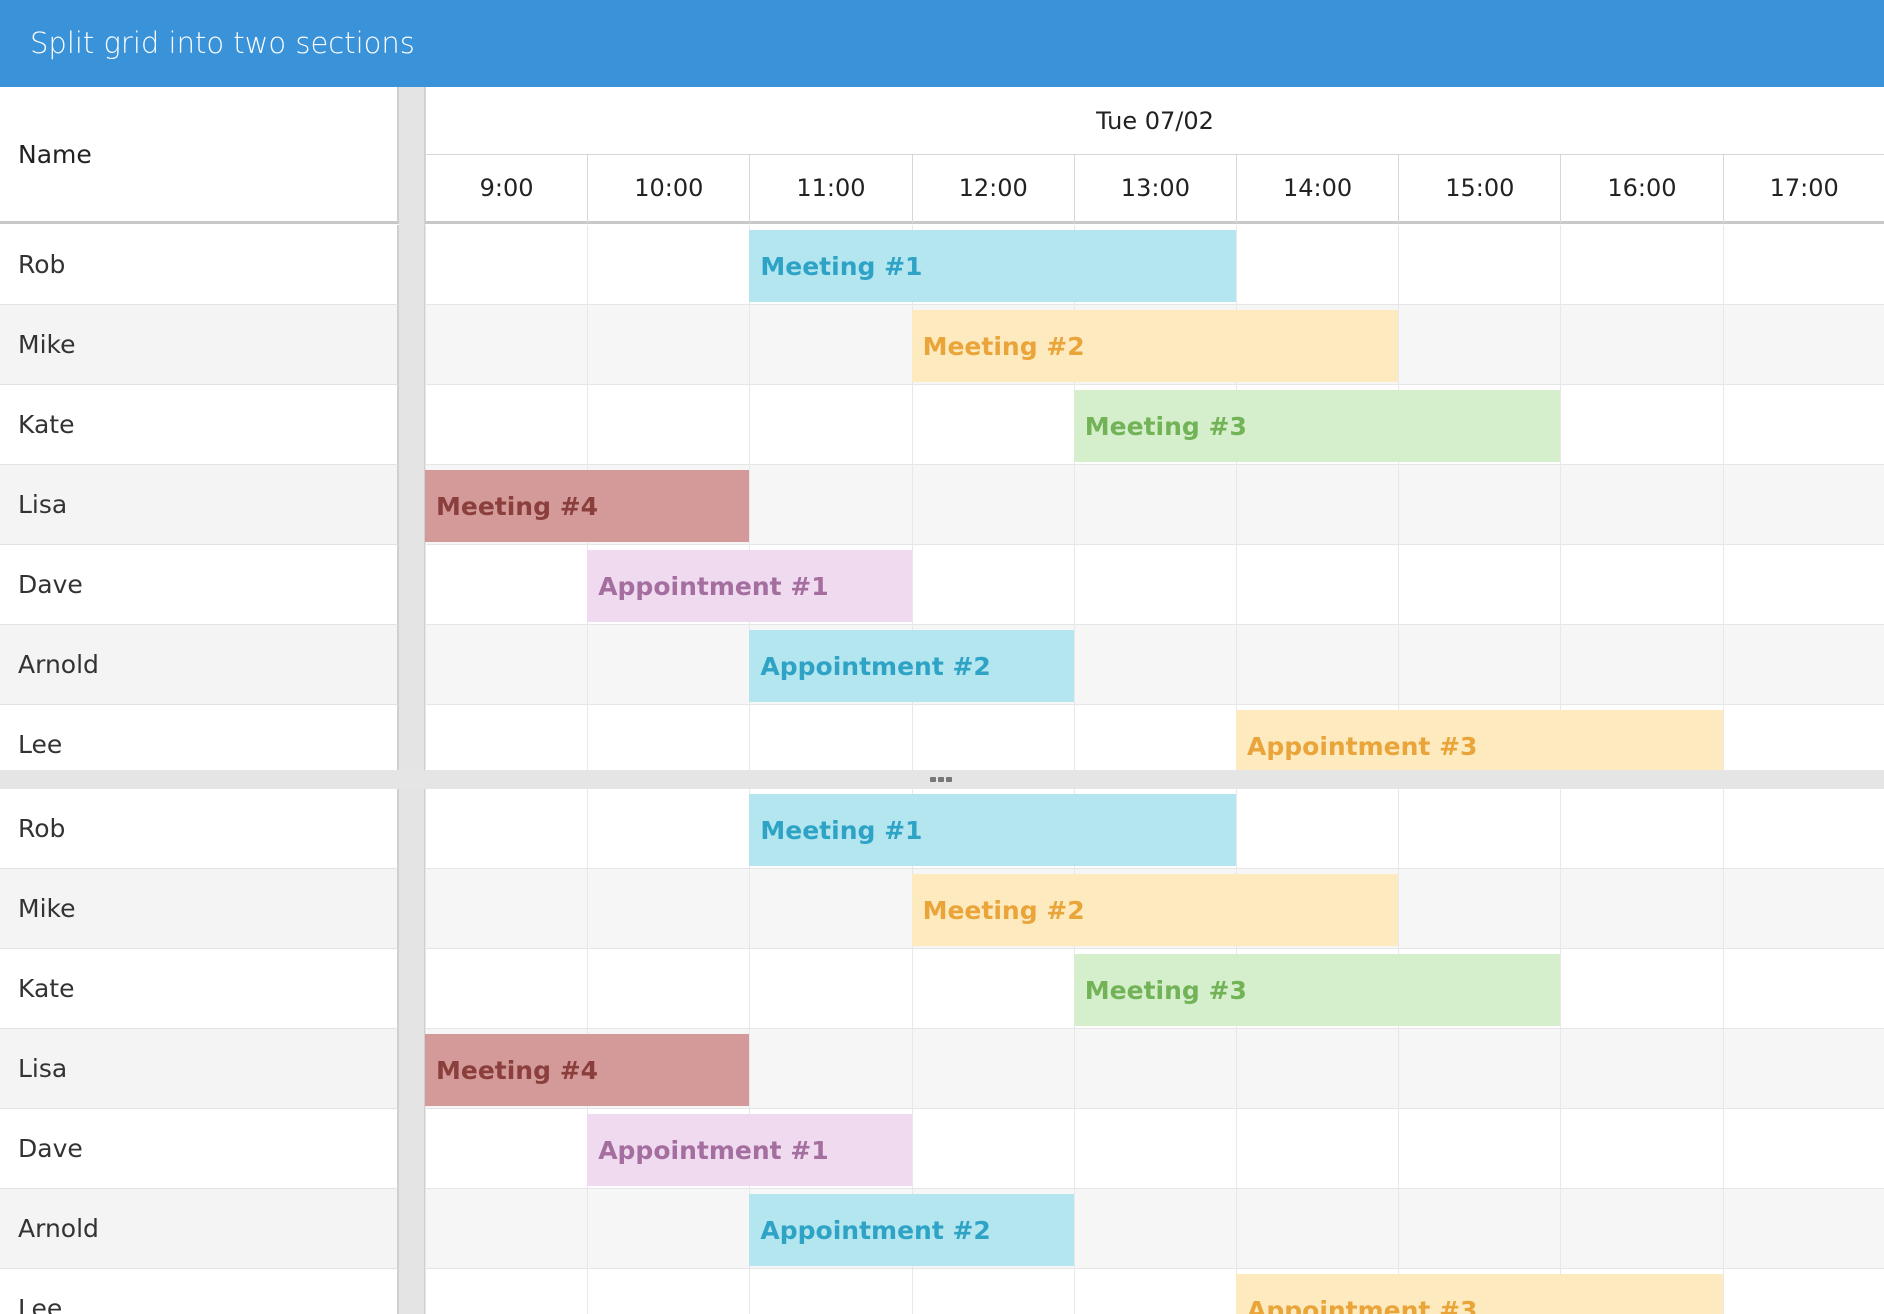 The image size is (1884, 1314). Describe the element at coordinates (668, 189) in the screenshot. I see `hour-header: 10:00` at that location.